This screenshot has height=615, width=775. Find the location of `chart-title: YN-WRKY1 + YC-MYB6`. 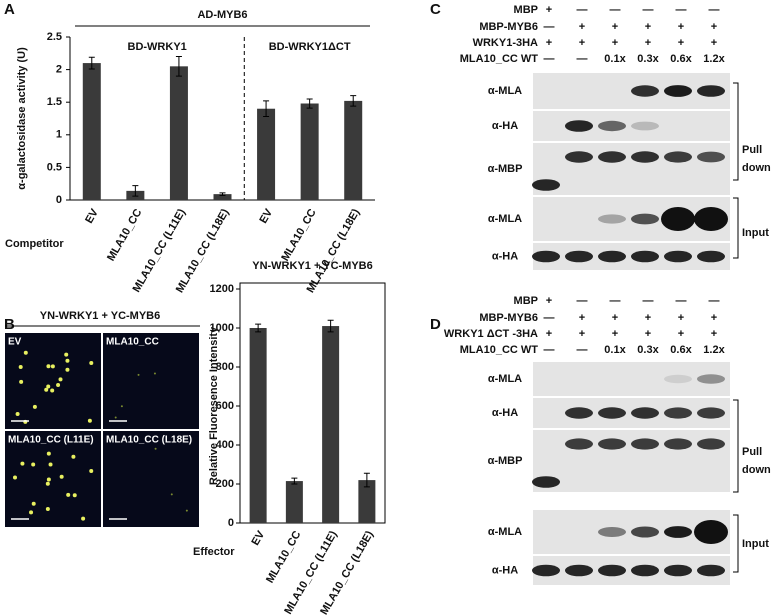

chart-title: YN-WRKY1 + YC-MYB6 is located at coordinates (312, 266).